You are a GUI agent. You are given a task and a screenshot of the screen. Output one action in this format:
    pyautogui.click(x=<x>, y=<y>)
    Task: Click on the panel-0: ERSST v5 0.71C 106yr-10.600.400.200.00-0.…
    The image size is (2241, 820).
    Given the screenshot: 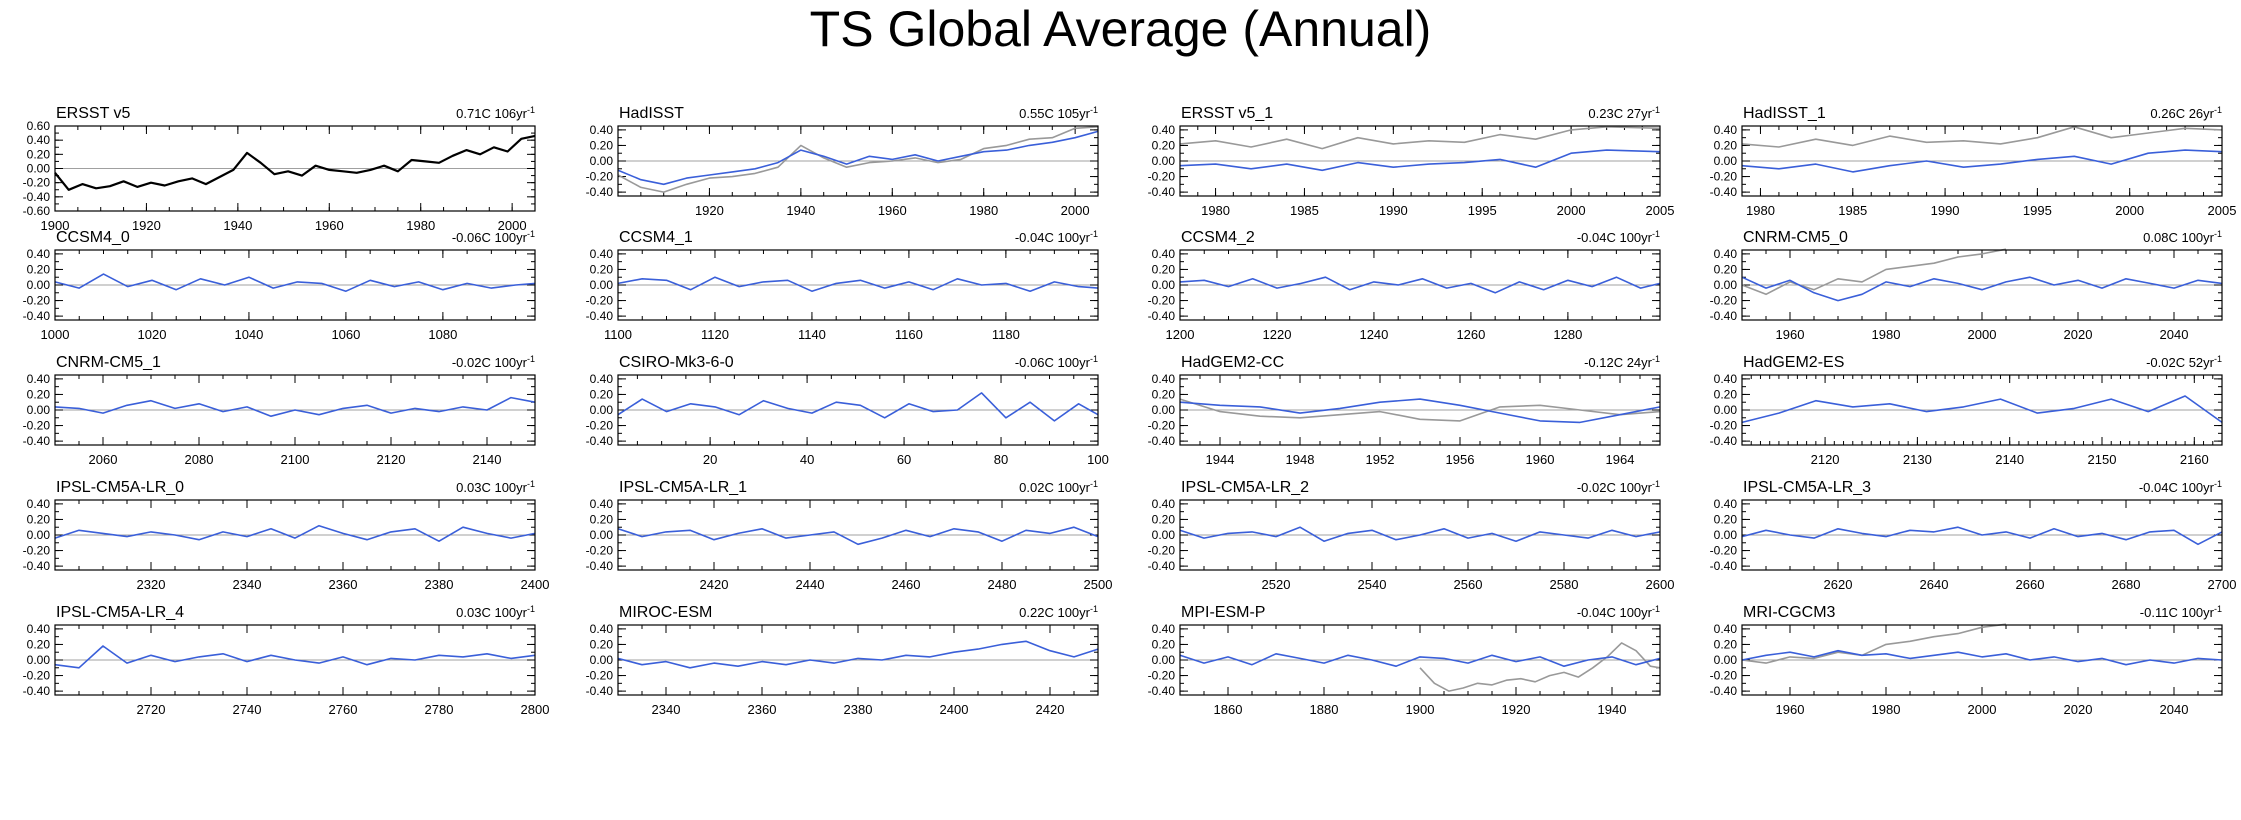 What is the action you would take?
    pyautogui.click(x=279, y=169)
    